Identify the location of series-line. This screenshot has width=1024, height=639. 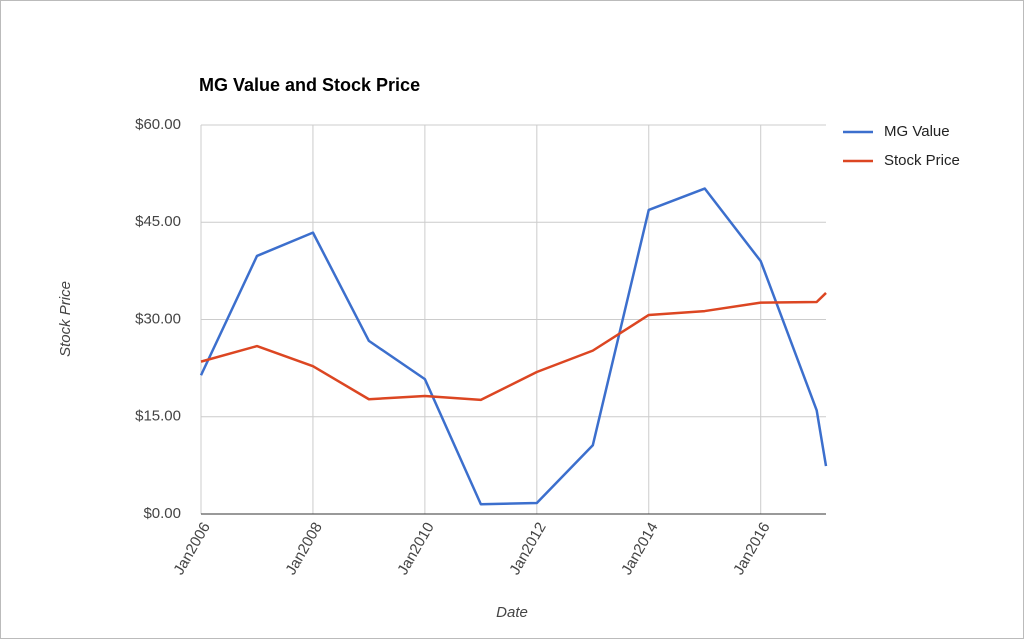
(513, 347).